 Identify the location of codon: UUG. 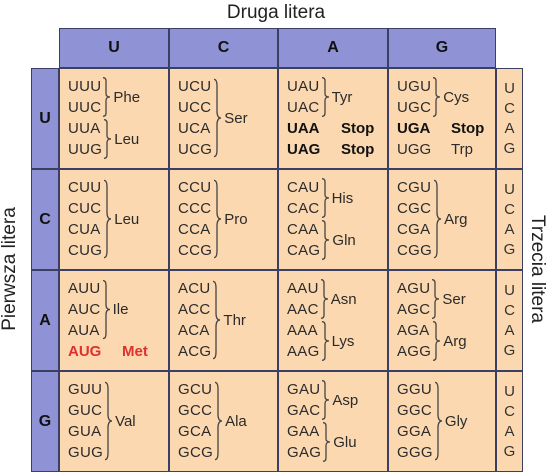
(85, 149).